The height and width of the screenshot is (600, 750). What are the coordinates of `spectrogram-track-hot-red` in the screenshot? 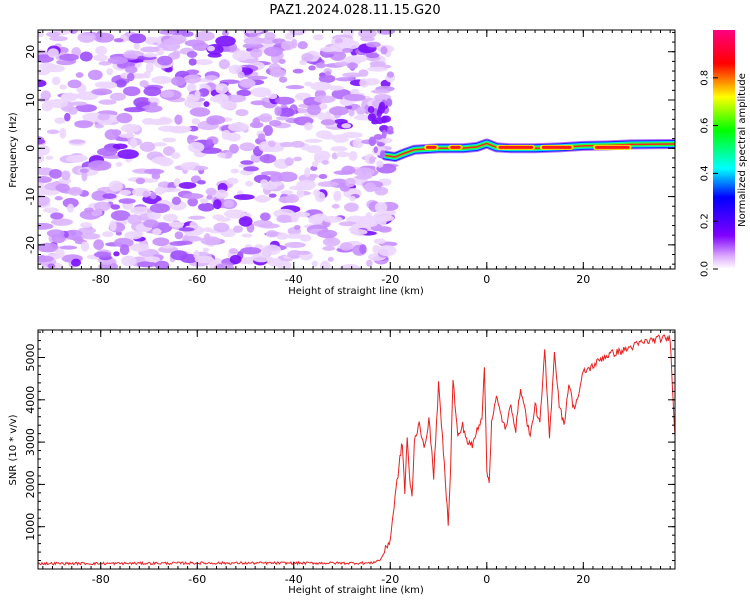 It's located at (516, 147).